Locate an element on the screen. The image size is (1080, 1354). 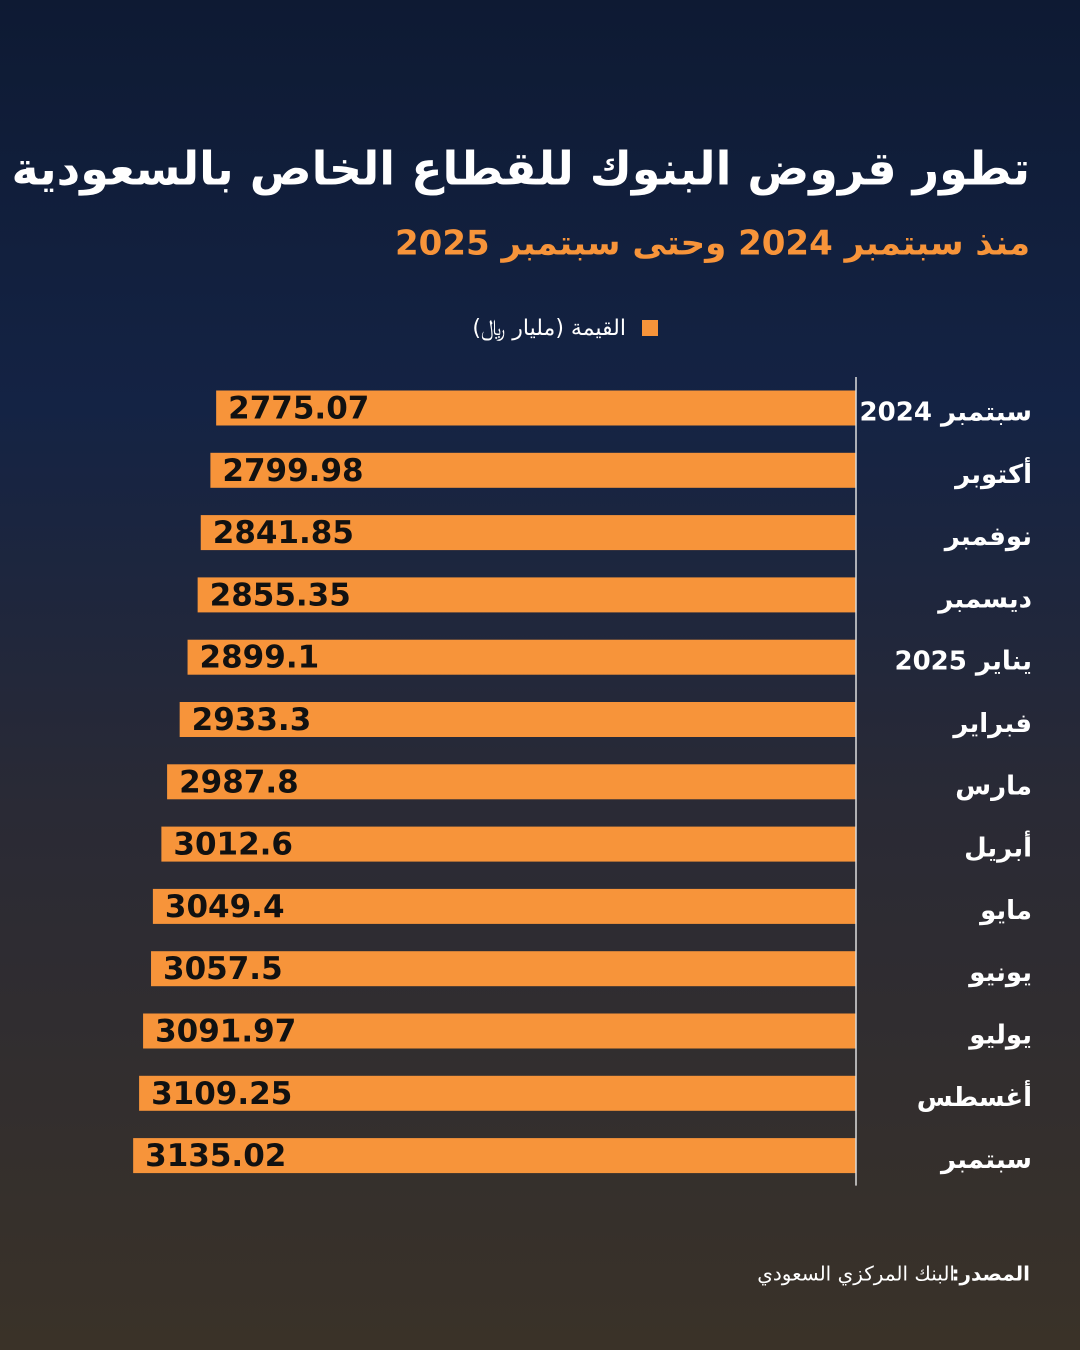
chart-title: تطور قروض البنوك للقطاع الخاص بالسعودية is located at coordinates (521, 169).